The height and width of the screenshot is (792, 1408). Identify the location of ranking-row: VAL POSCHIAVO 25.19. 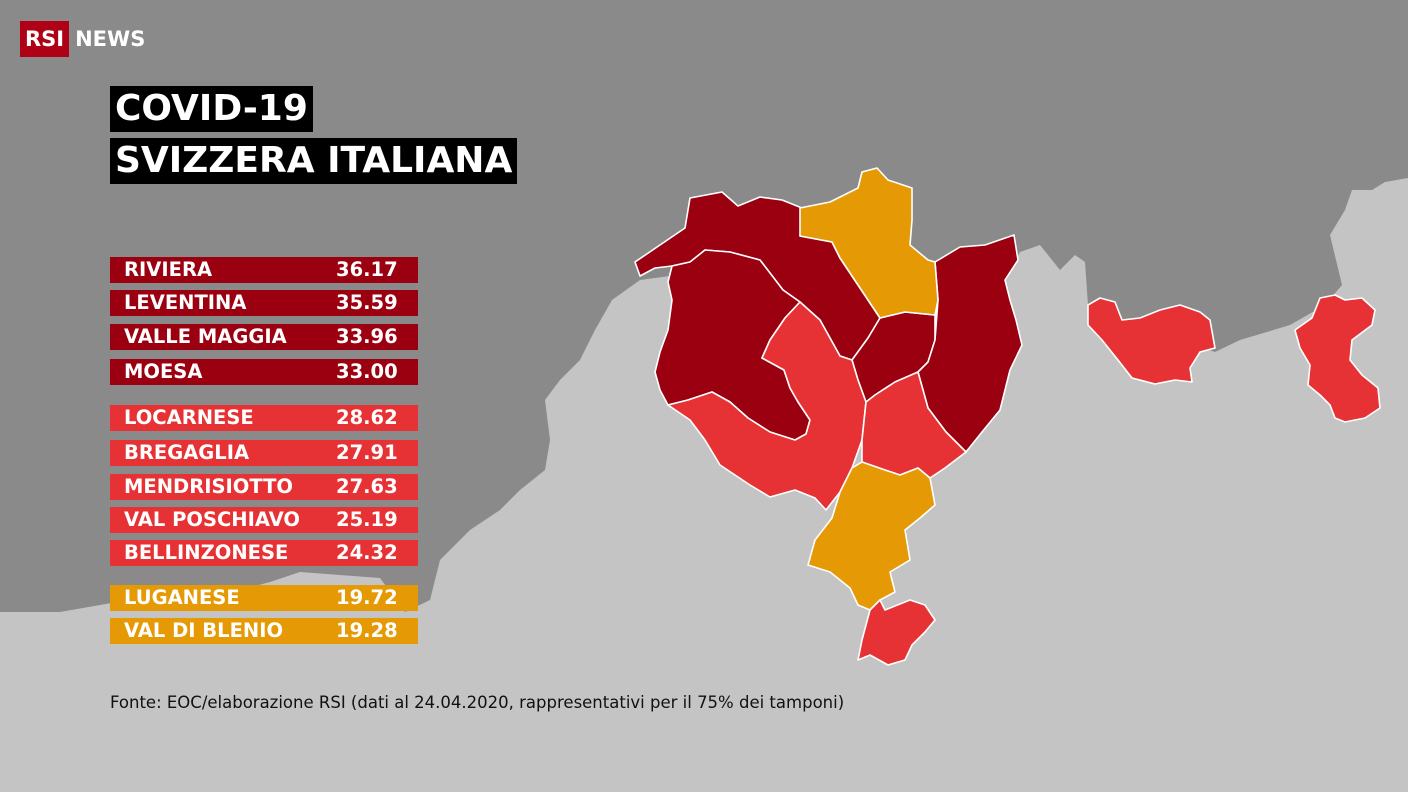
(264, 520).